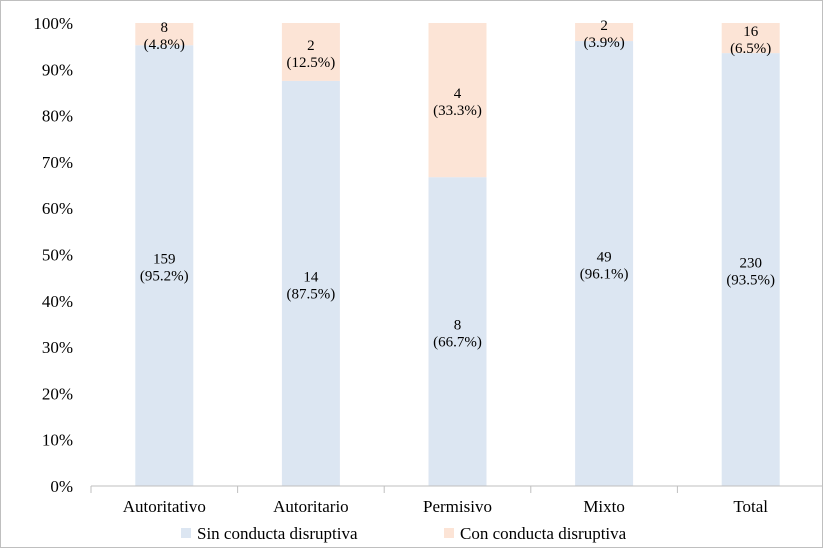  Describe the element at coordinates (57, 116) in the screenshot. I see `y-tick-label: 80%` at that location.